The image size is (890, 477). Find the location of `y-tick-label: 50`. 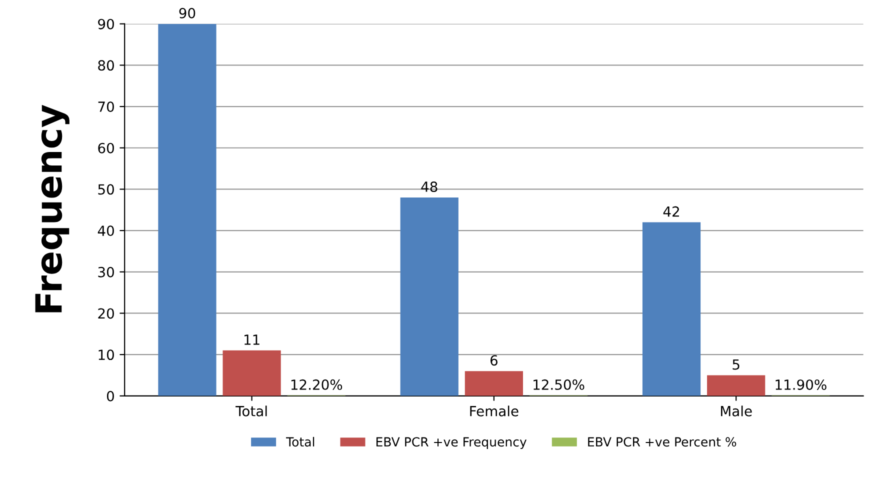

y-tick-label: 50 is located at coordinates (106, 189).